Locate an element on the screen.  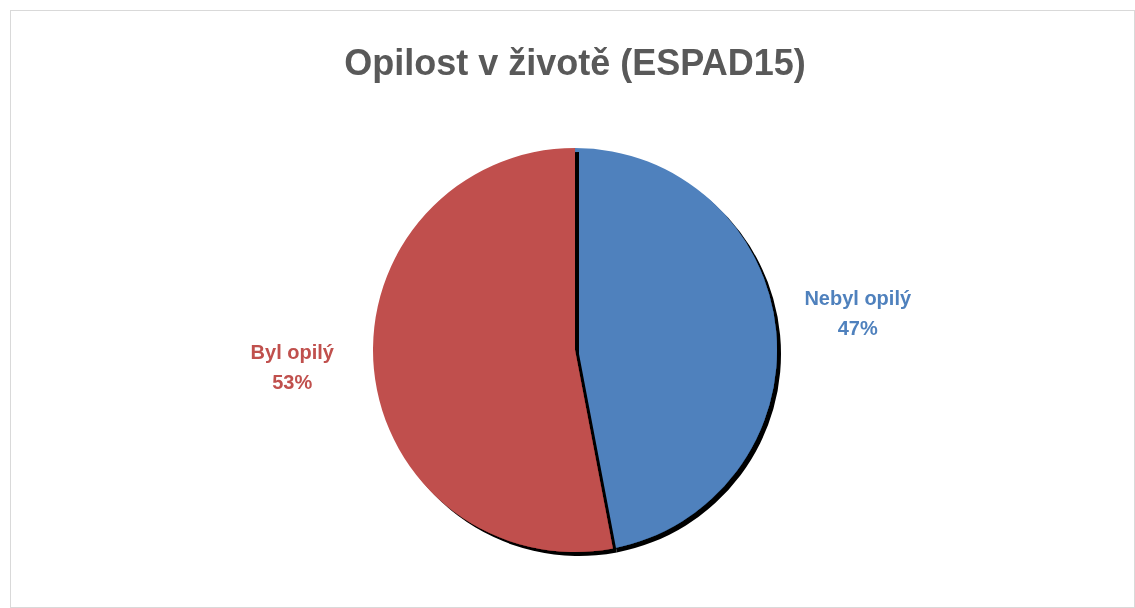
slice-label: Byl opilý is located at coordinates (292, 351).